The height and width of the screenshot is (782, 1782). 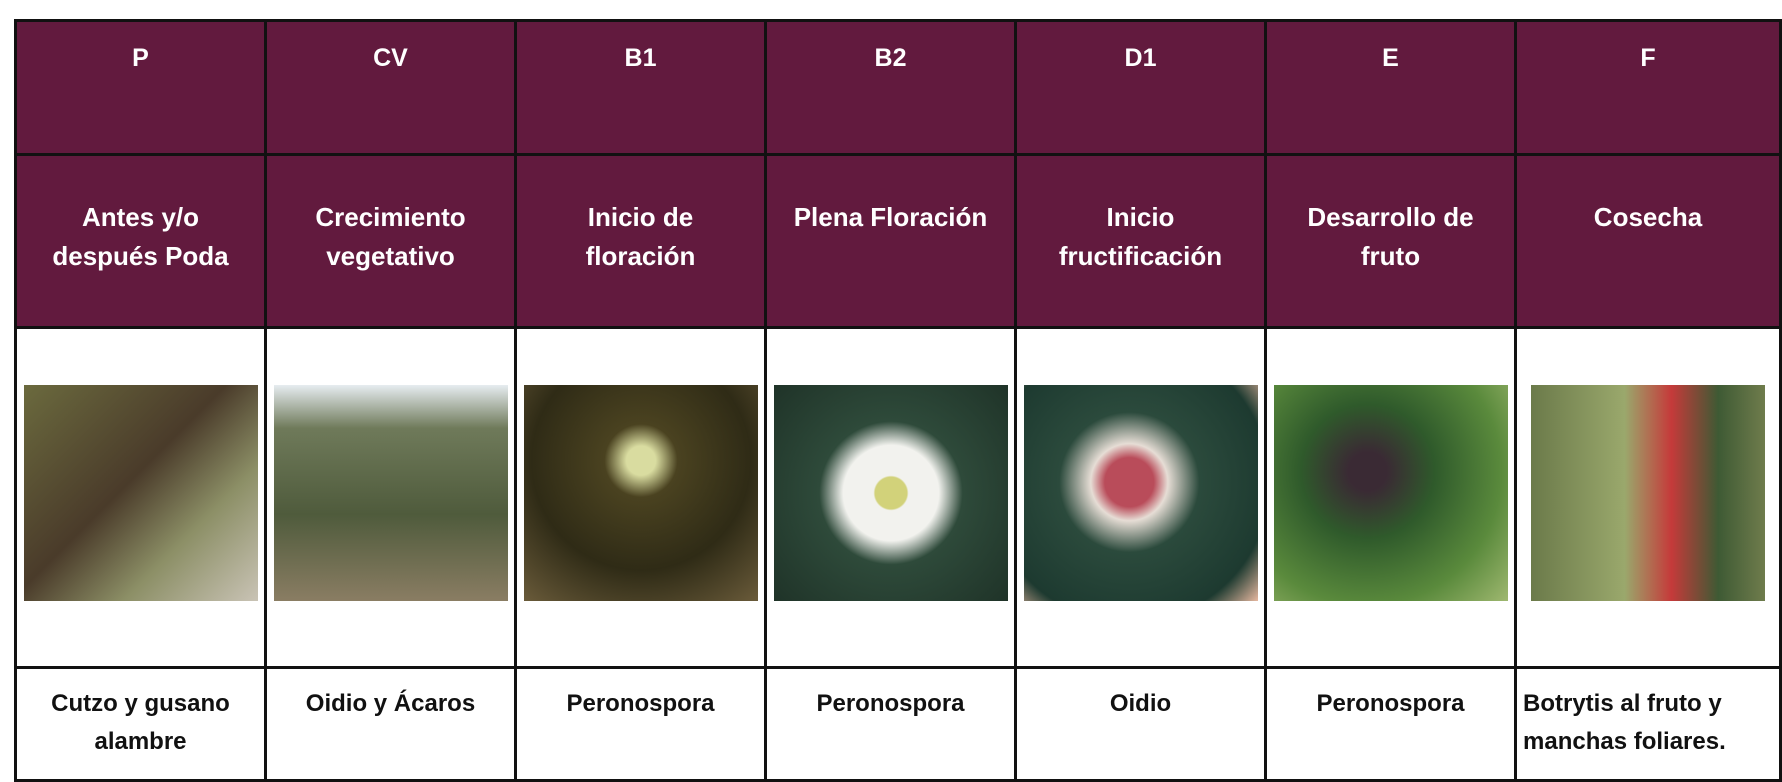 What do you see at coordinates (390, 58) in the screenshot?
I see `stage-code: CV` at bounding box center [390, 58].